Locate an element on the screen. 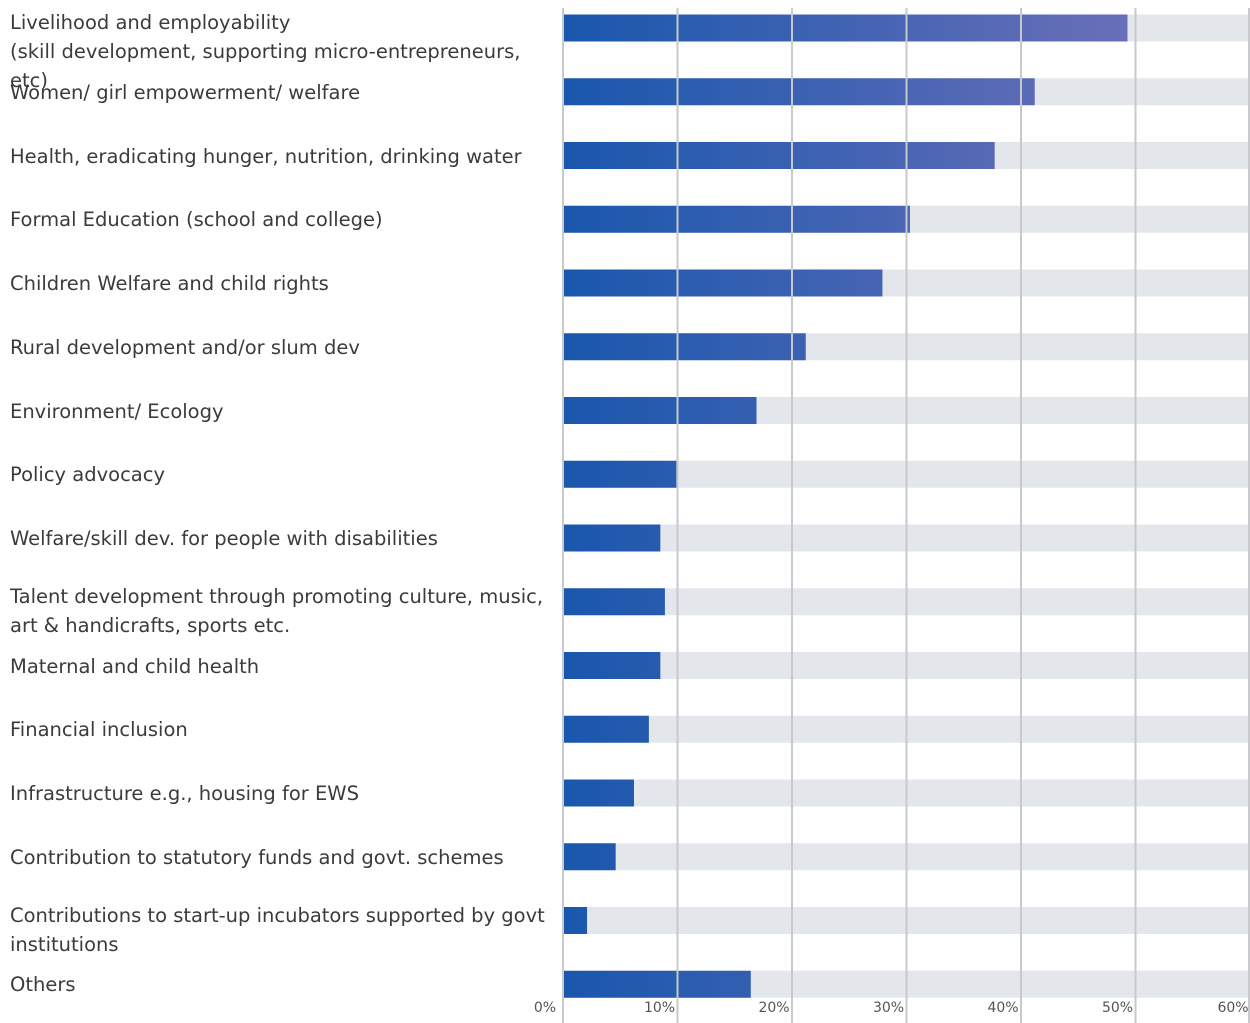 The width and height of the screenshot is (1250, 1023). x-tick-label: 50% is located at coordinates (1117, 1008).